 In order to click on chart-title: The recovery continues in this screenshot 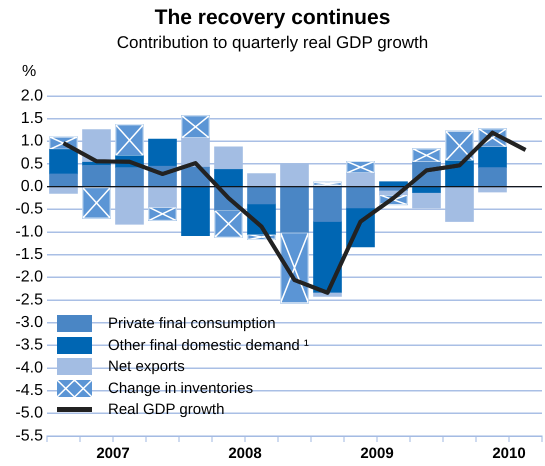, I will do `click(273, 18)`.